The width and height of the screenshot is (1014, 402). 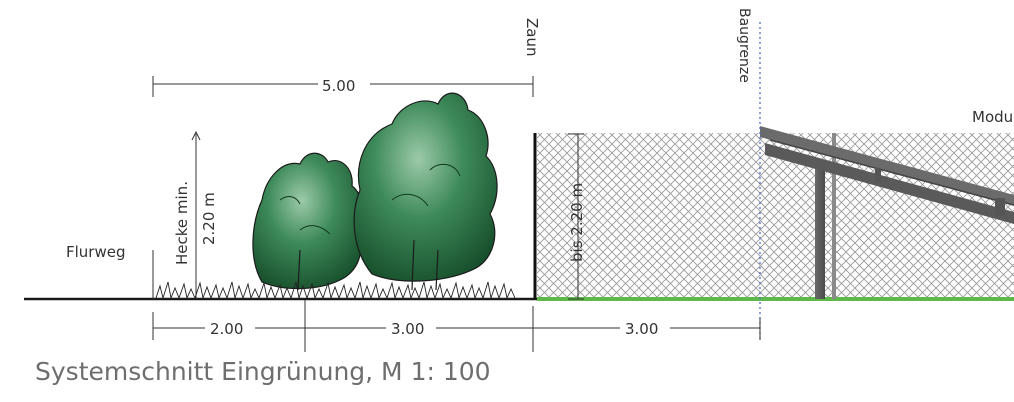 I want to click on dim-3-label: 3.00, so click(x=641, y=329).